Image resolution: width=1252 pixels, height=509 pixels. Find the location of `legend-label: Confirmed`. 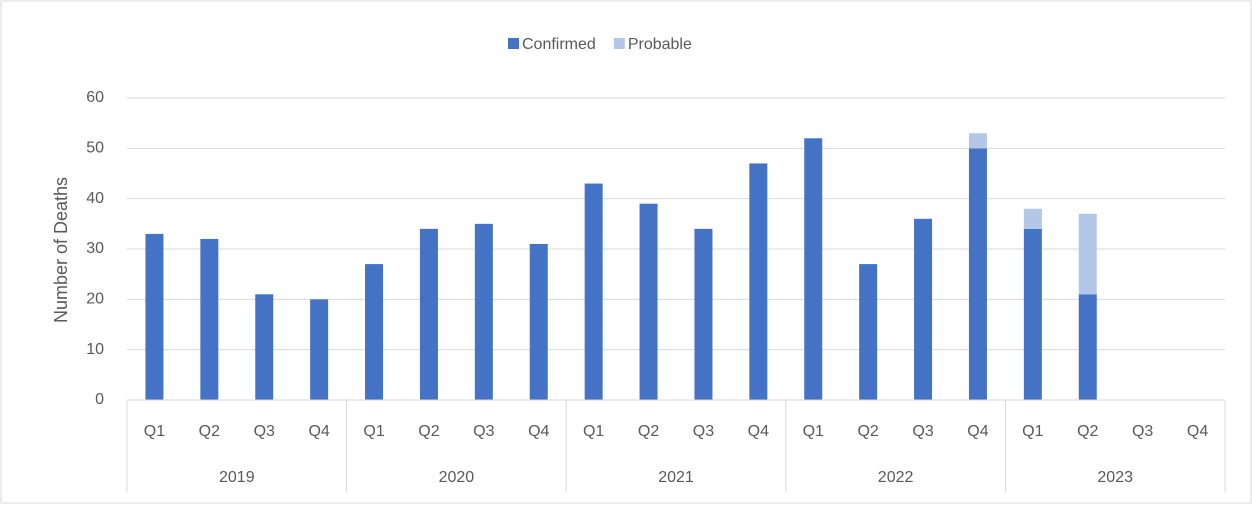

legend-label: Confirmed is located at coordinates (559, 44).